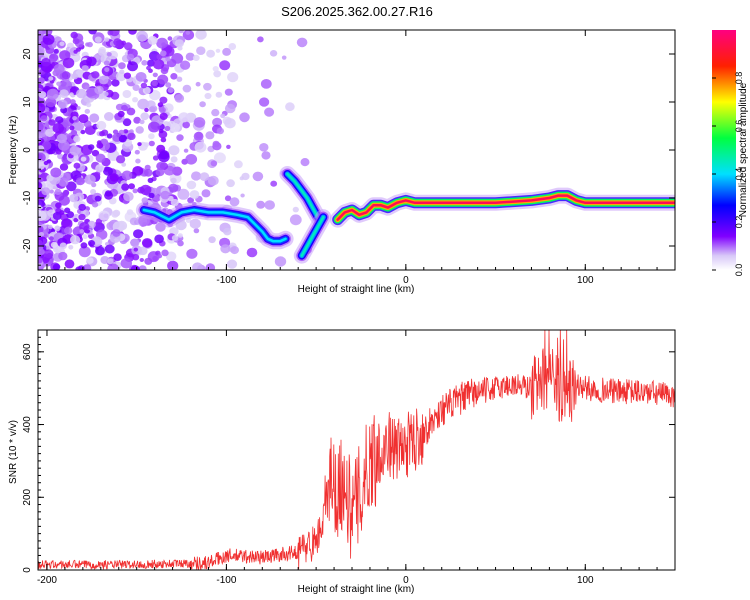 The height and width of the screenshot is (600, 750). I want to click on colorbar-axes: 0.0 0.2 0.4 0.6 0.8, so click(728, 174).